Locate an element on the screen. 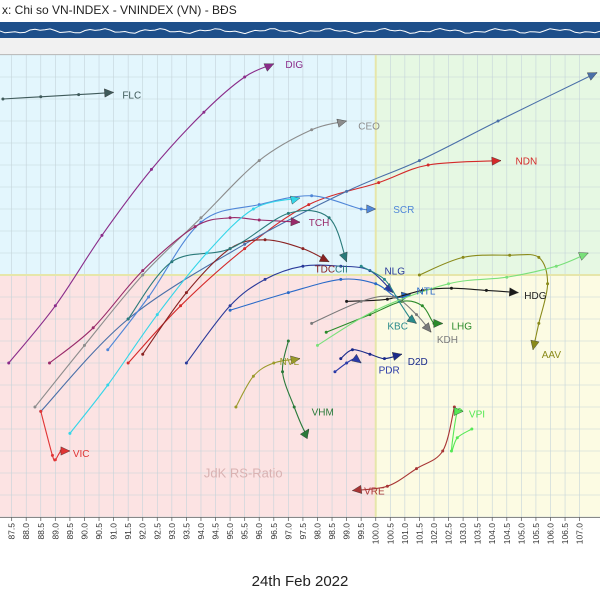  x-tick-label: 93.0 is located at coordinates (172, 531).